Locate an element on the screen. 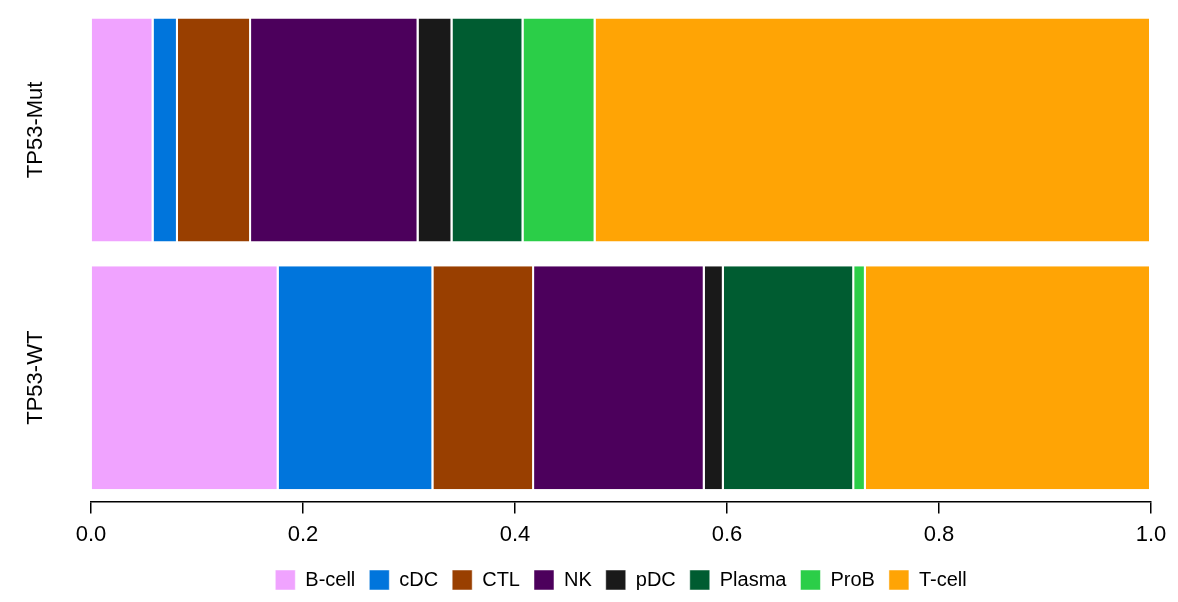 This screenshot has width=1178, height=602. x-tick-label: 0.4 is located at coordinates (515, 533).